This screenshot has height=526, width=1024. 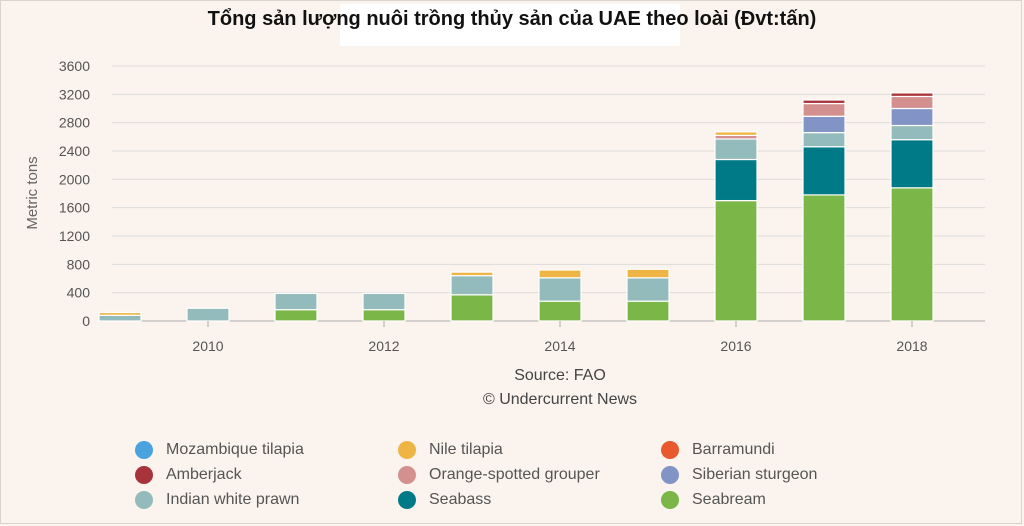 I want to click on legend-item: Nile tilapia, so click(x=529, y=449).